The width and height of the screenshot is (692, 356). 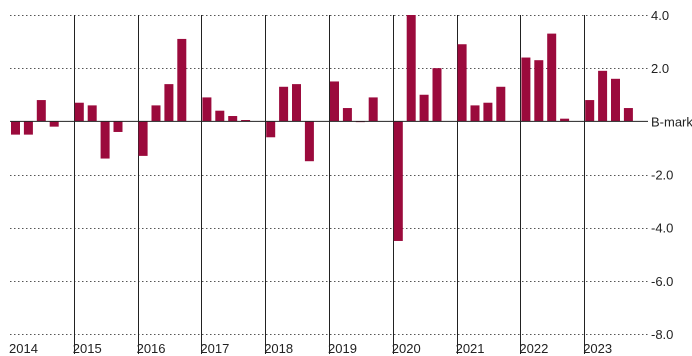 What do you see at coordinates (662, 175) in the screenshot?
I see `y-tick-label: -2.0` at bounding box center [662, 175].